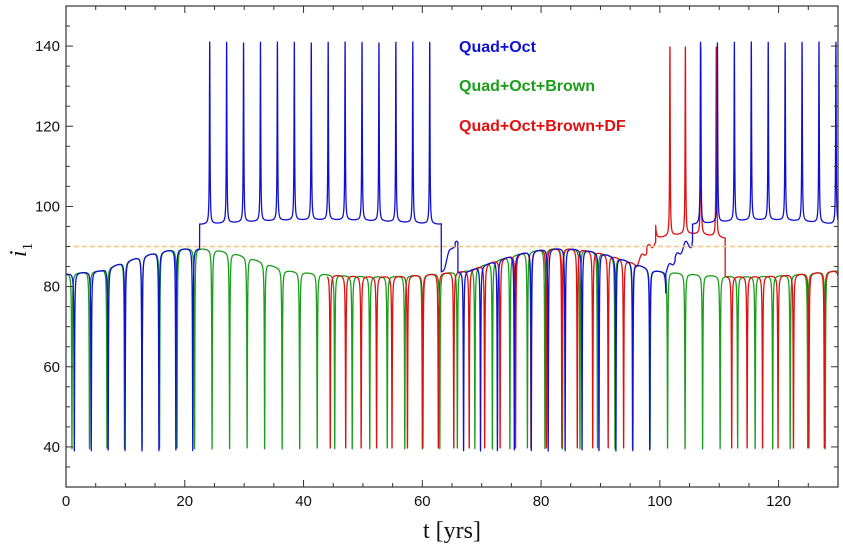  What do you see at coordinates (184, 501) in the screenshot?
I see `x-tick-label: 20` at bounding box center [184, 501].